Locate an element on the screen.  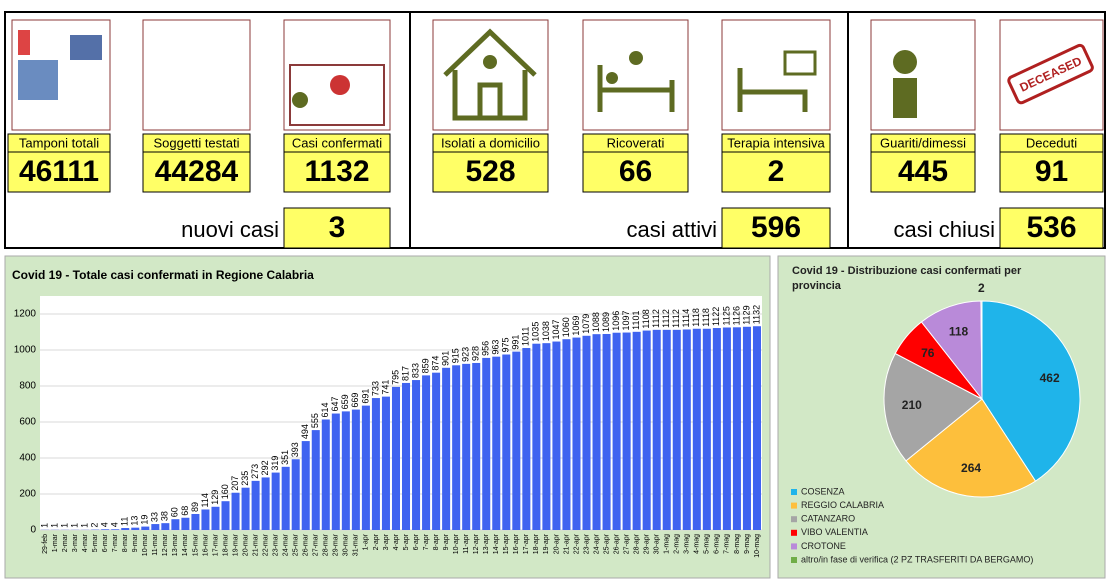
summary-label: nuovi casi is located at coordinates (230, 229).